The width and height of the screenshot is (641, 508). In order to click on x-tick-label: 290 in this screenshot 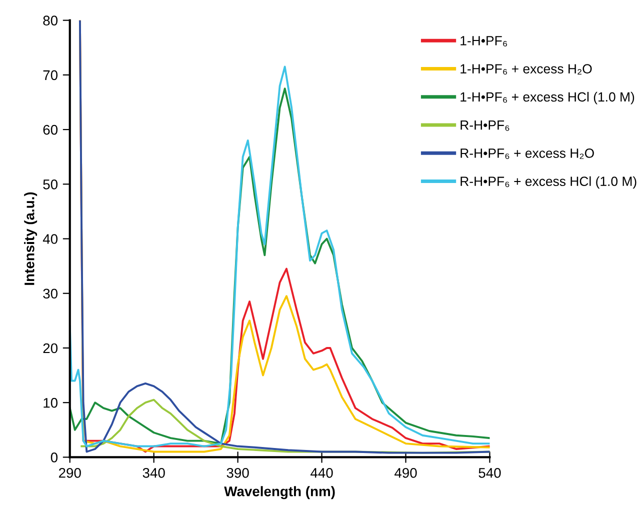, I will do `click(69, 473)`.